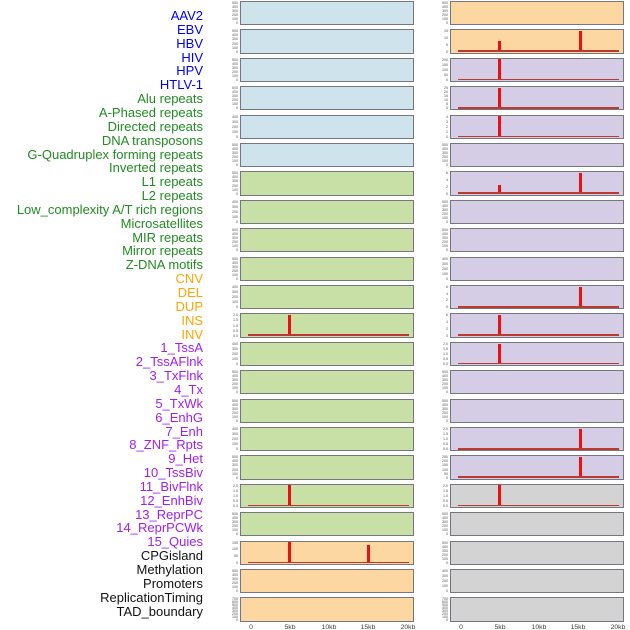  I want to click on feature-label: Low_complexity A/T rich regions, so click(109, 209).